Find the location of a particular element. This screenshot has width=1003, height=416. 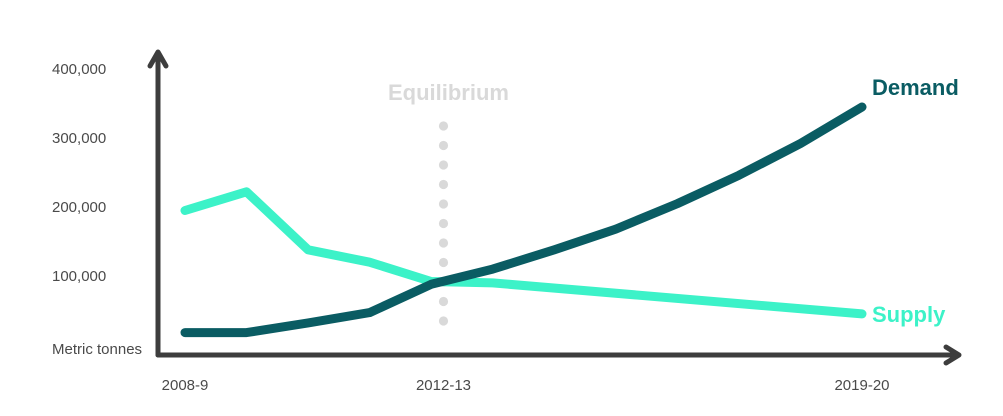

equilibrium-label: Equilibrium is located at coordinates (448, 92).